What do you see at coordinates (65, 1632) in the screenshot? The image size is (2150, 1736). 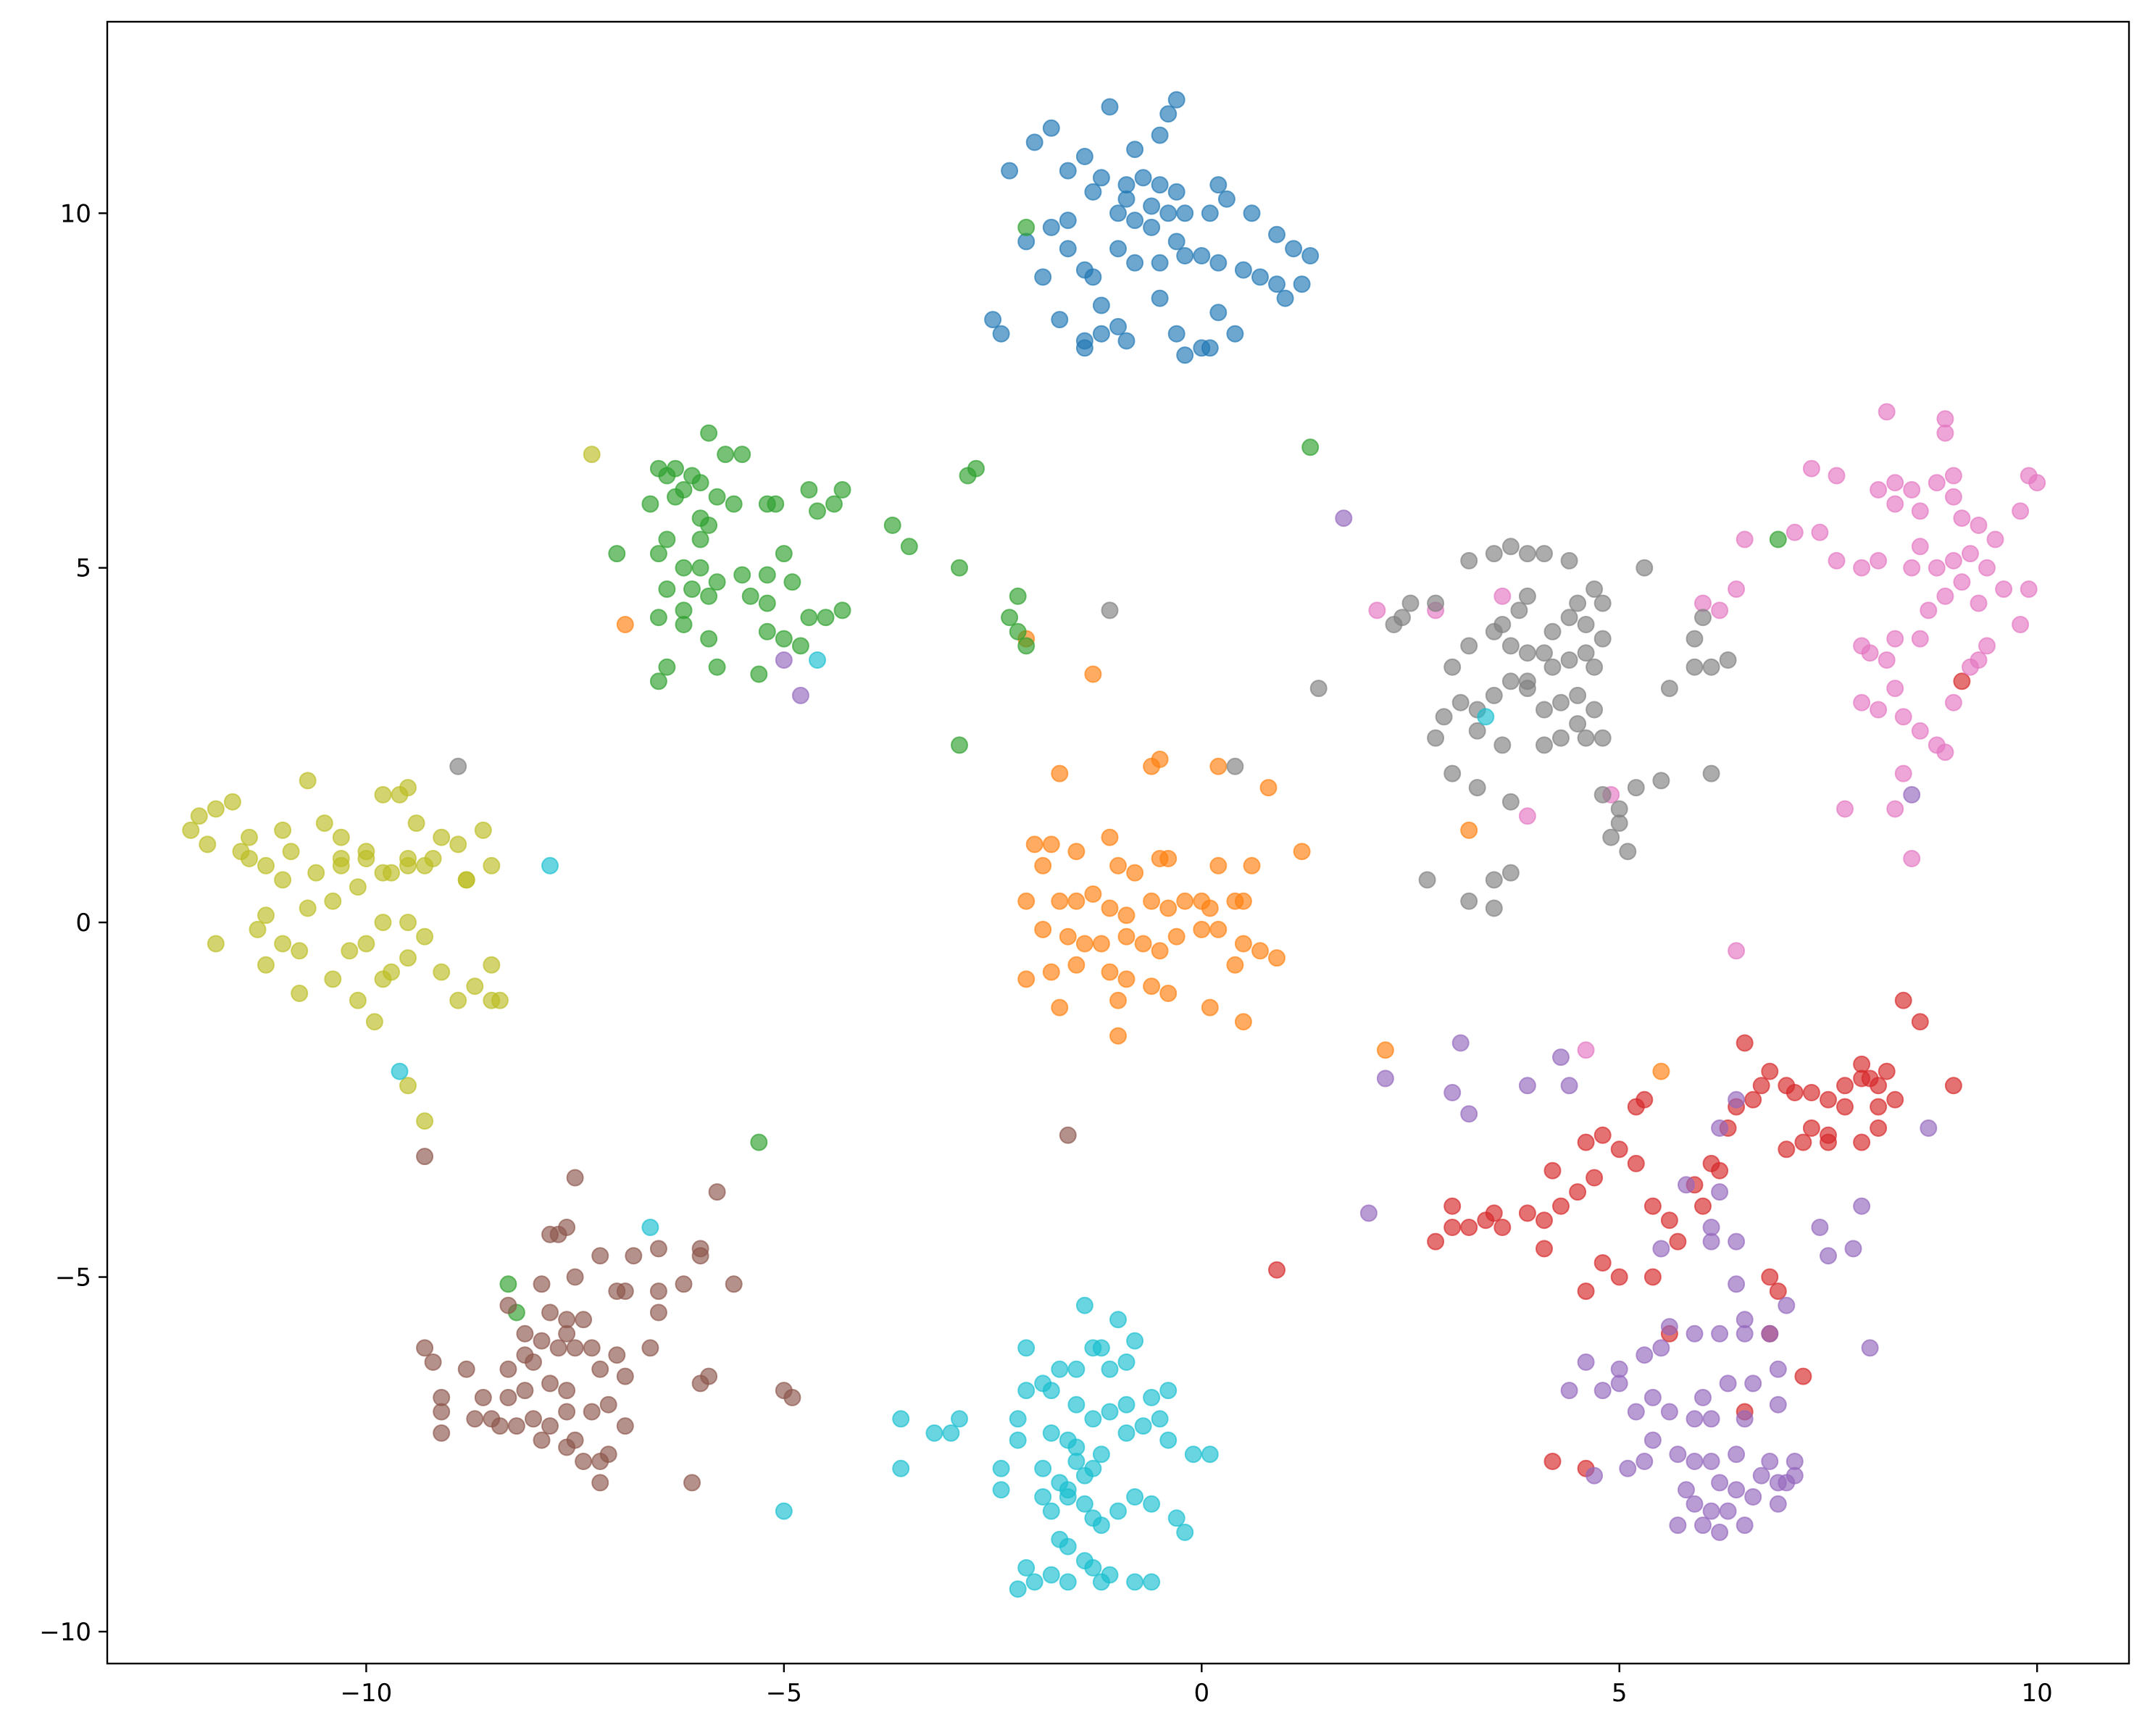 I see `y-tick-label: −10` at bounding box center [65, 1632].